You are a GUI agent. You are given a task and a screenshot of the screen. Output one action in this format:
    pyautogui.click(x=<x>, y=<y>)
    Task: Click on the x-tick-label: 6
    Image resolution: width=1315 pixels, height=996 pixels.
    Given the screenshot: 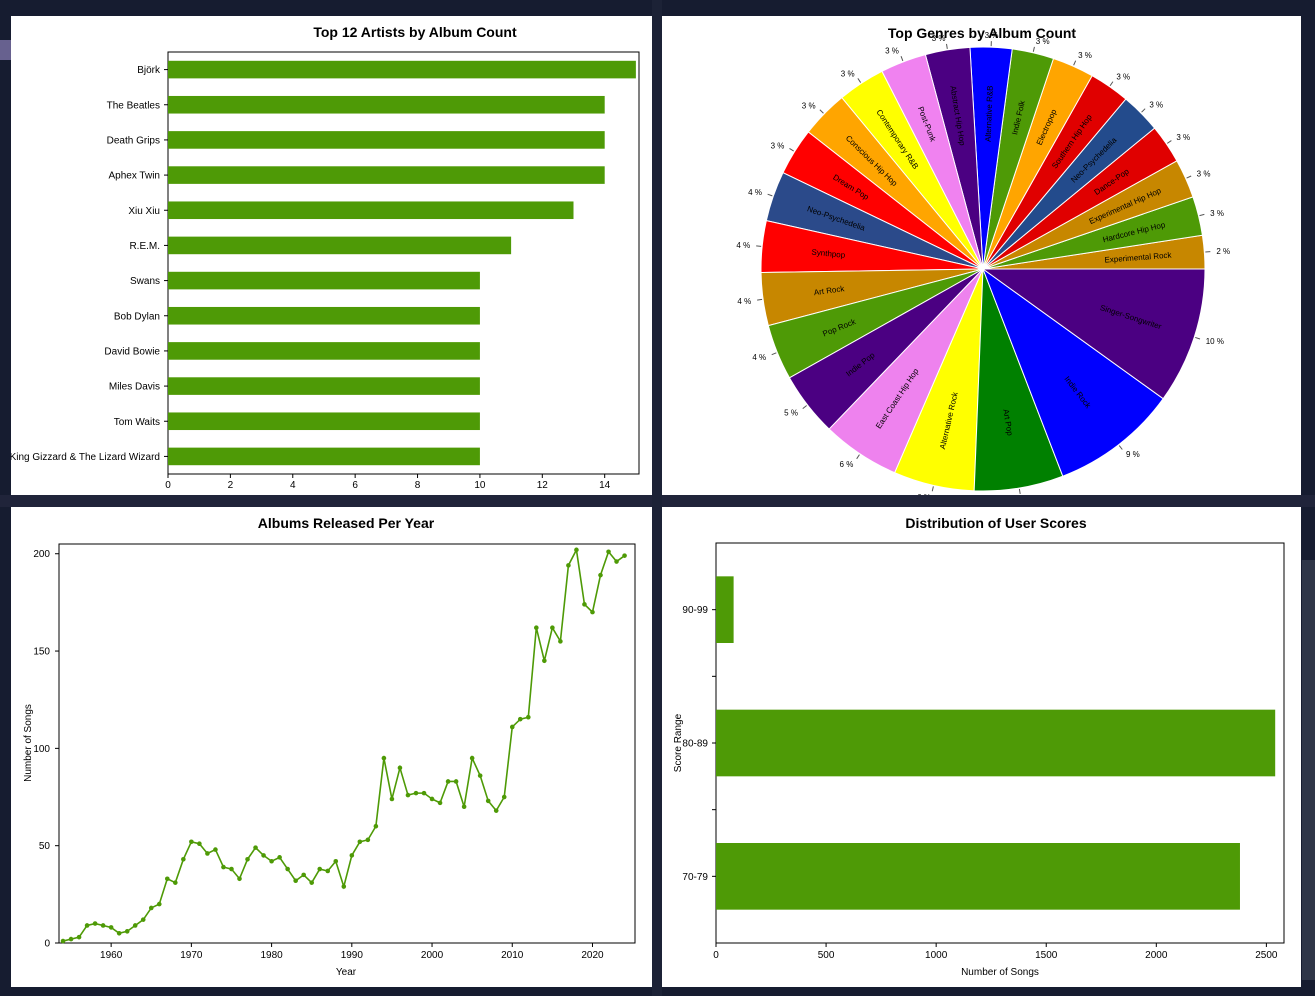 What is the action you would take?
    pyautogui.click(x=355, y=485)
    